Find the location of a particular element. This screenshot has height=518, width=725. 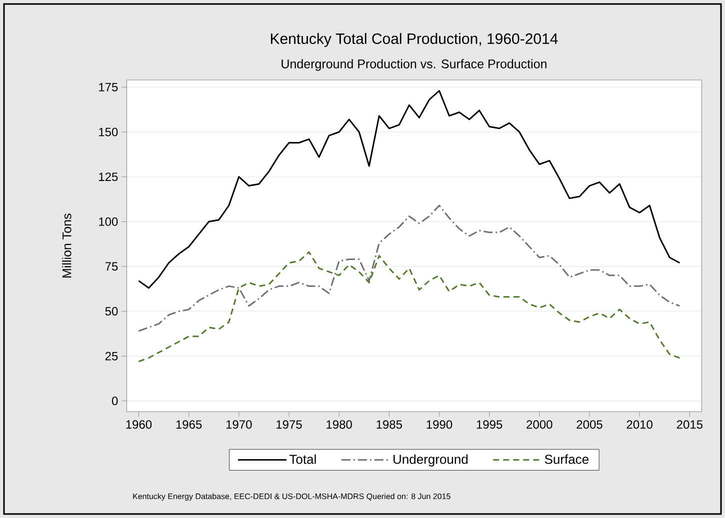

x-tick-label: 1990 is located at coordinates (439, 424).